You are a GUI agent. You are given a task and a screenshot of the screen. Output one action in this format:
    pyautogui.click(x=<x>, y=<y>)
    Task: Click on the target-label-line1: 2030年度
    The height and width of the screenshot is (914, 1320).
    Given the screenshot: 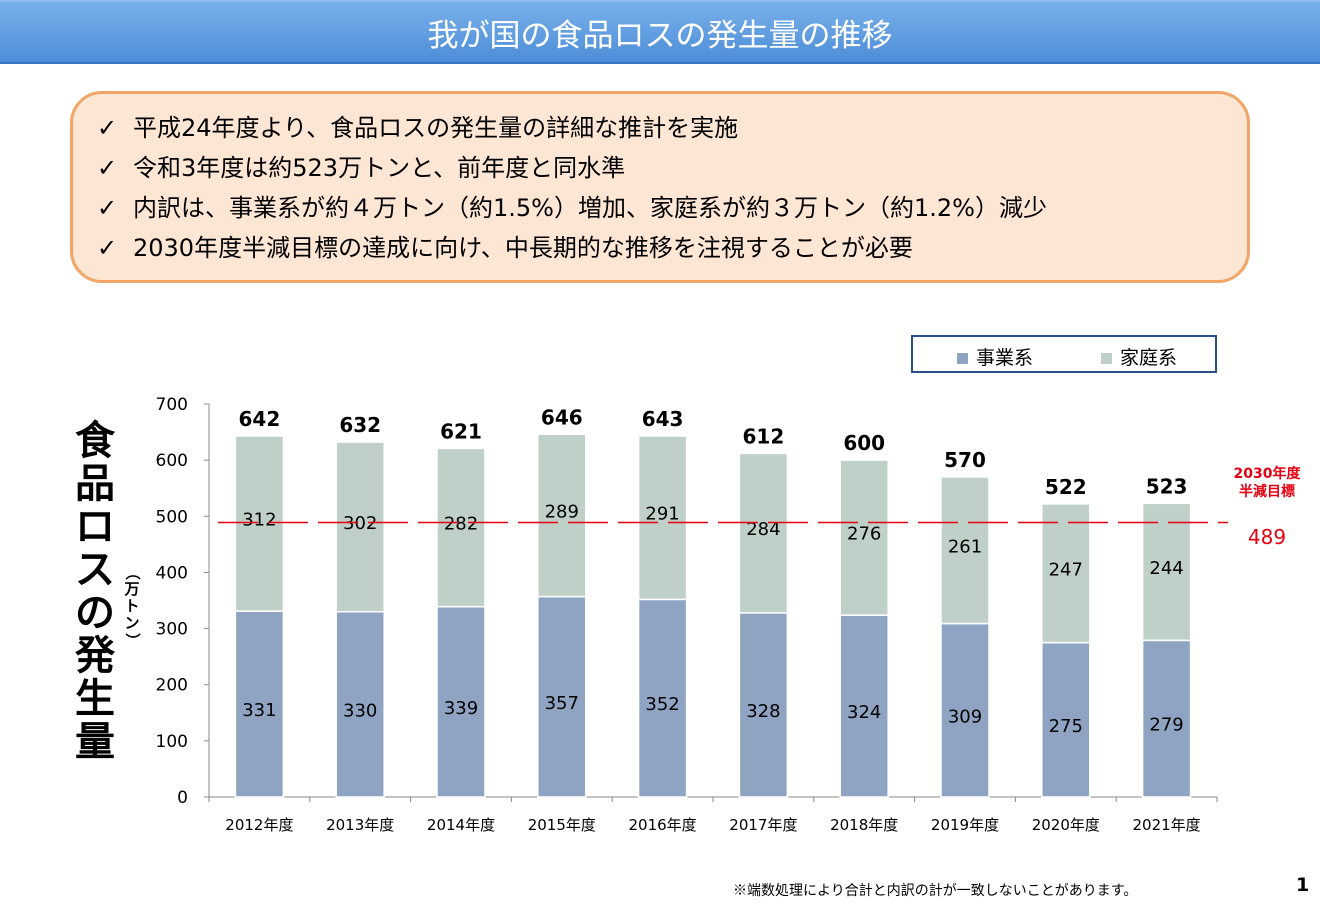 What is the action you would take?
    pyautogui.click(x=1267, y=474)
    